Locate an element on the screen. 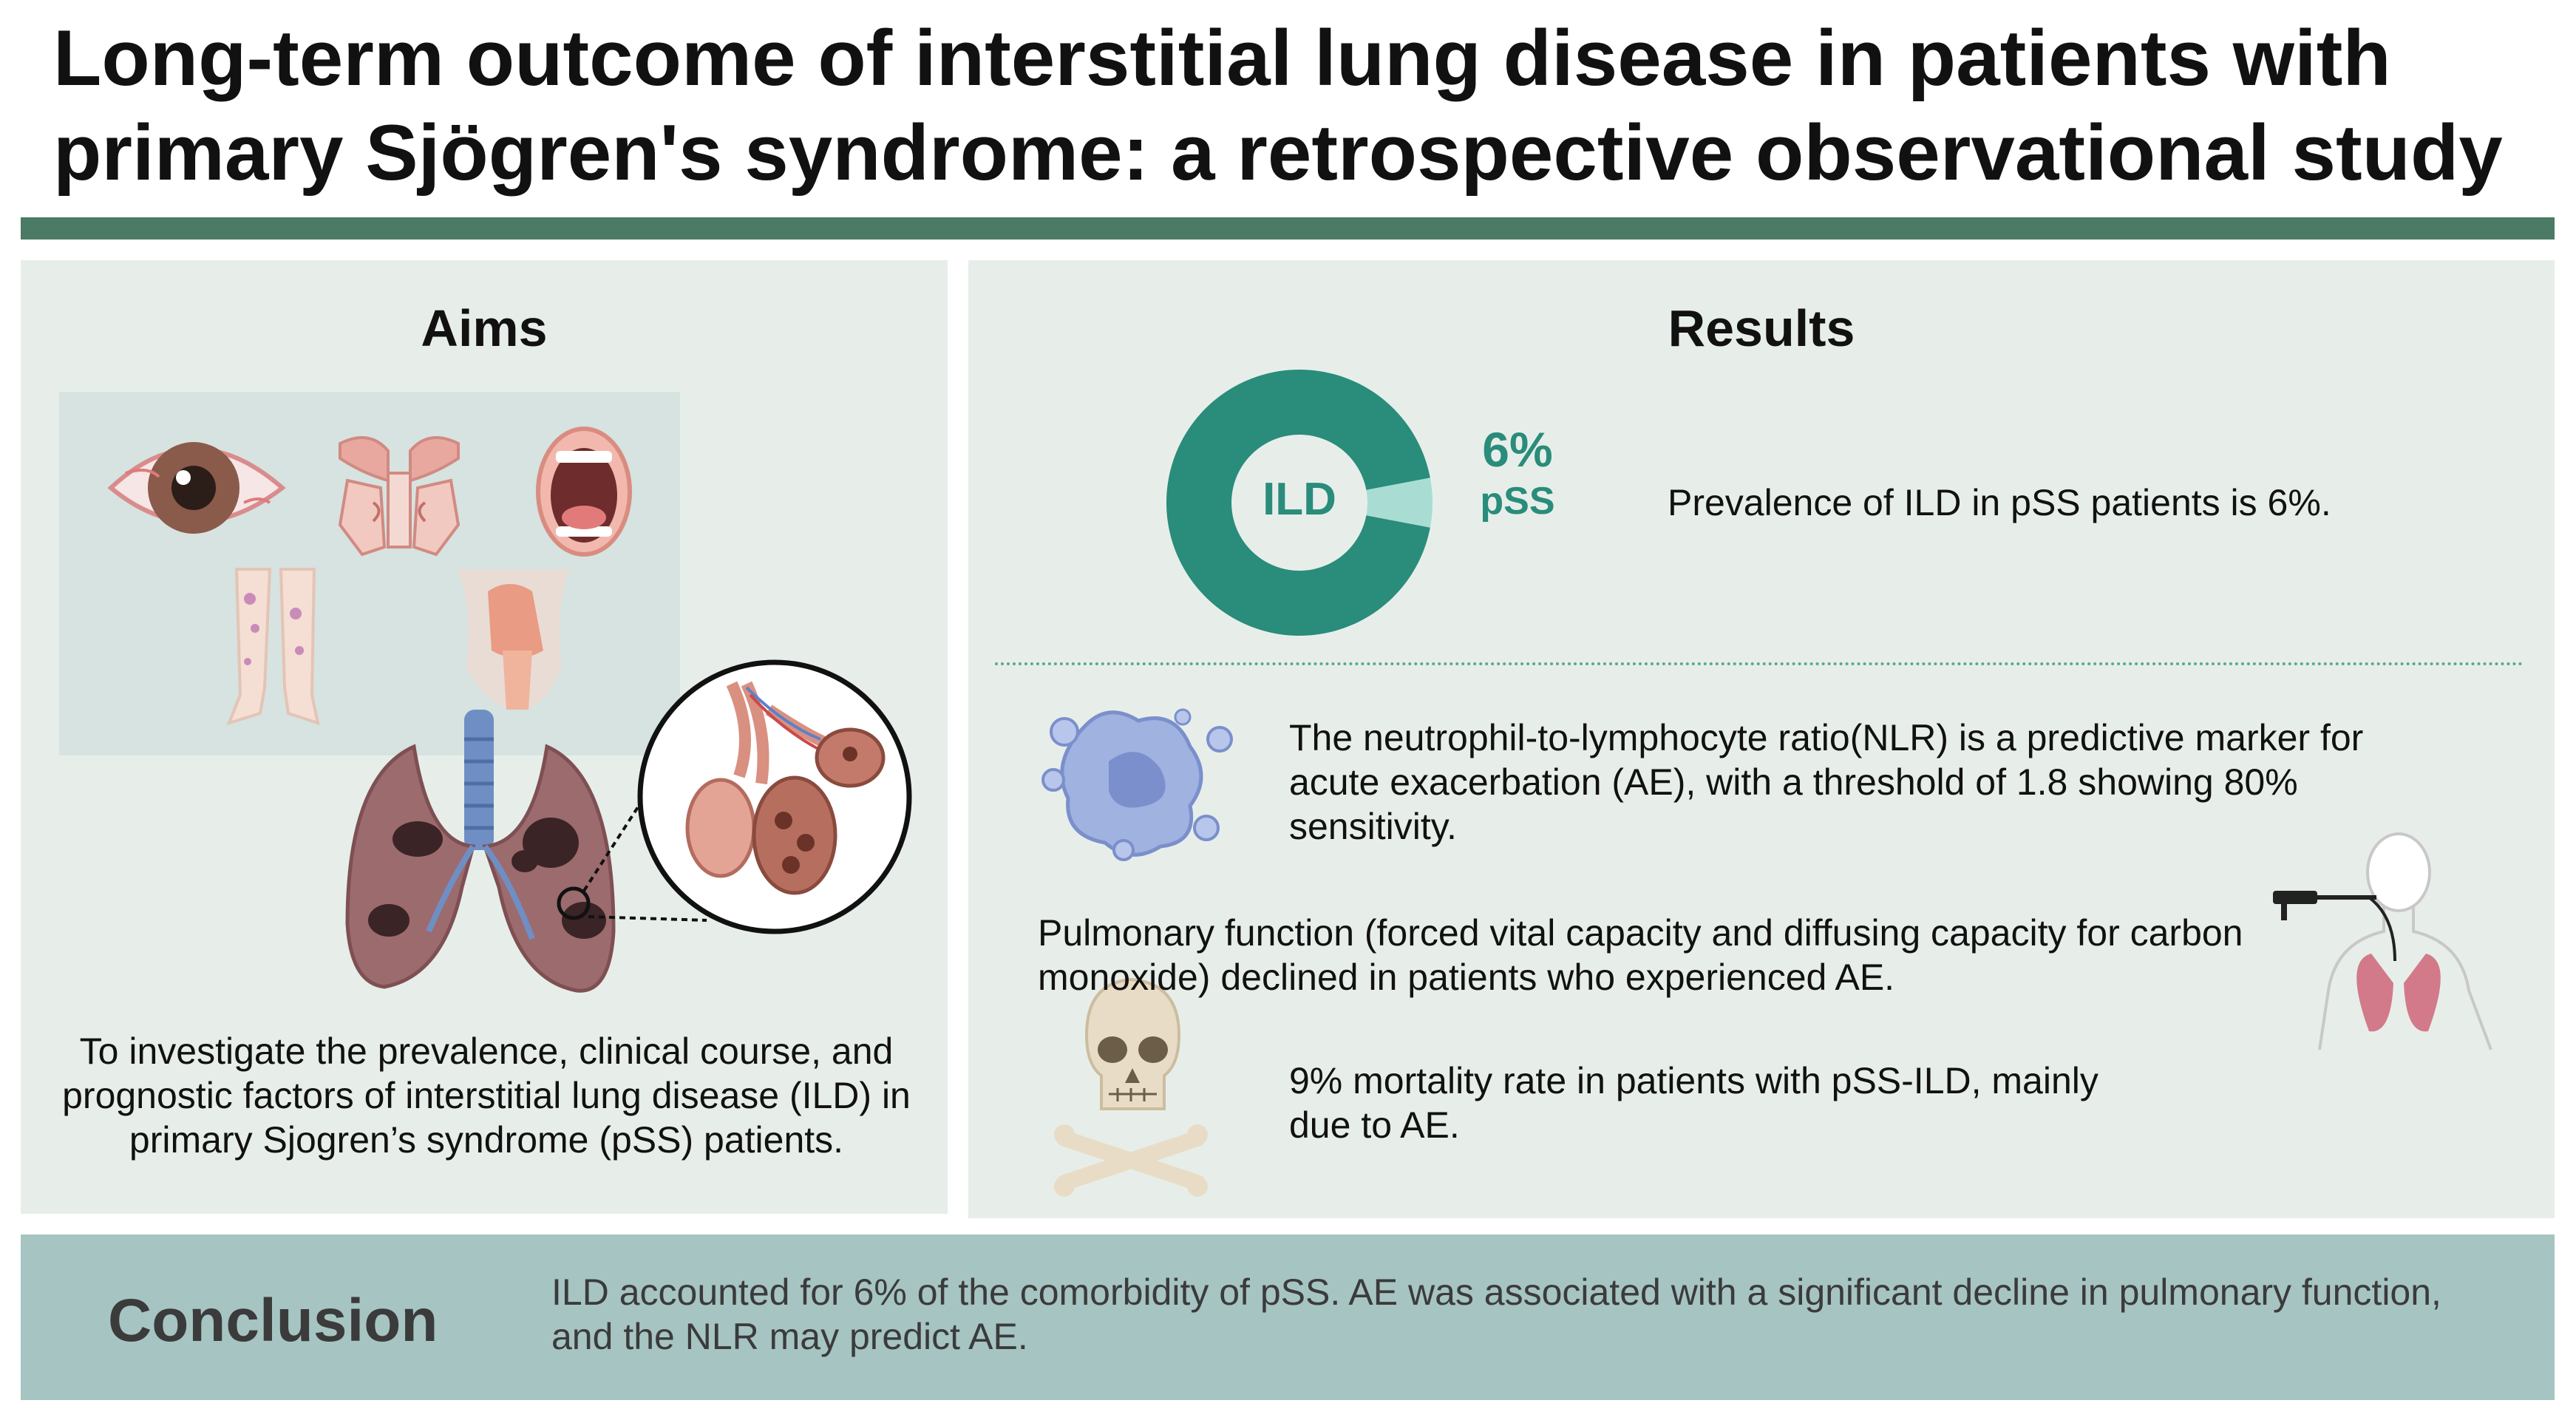 Image resolution: width=2576 pixels, height=1423 pixels. title-divider-bar is located at coordinates (1288, 229).